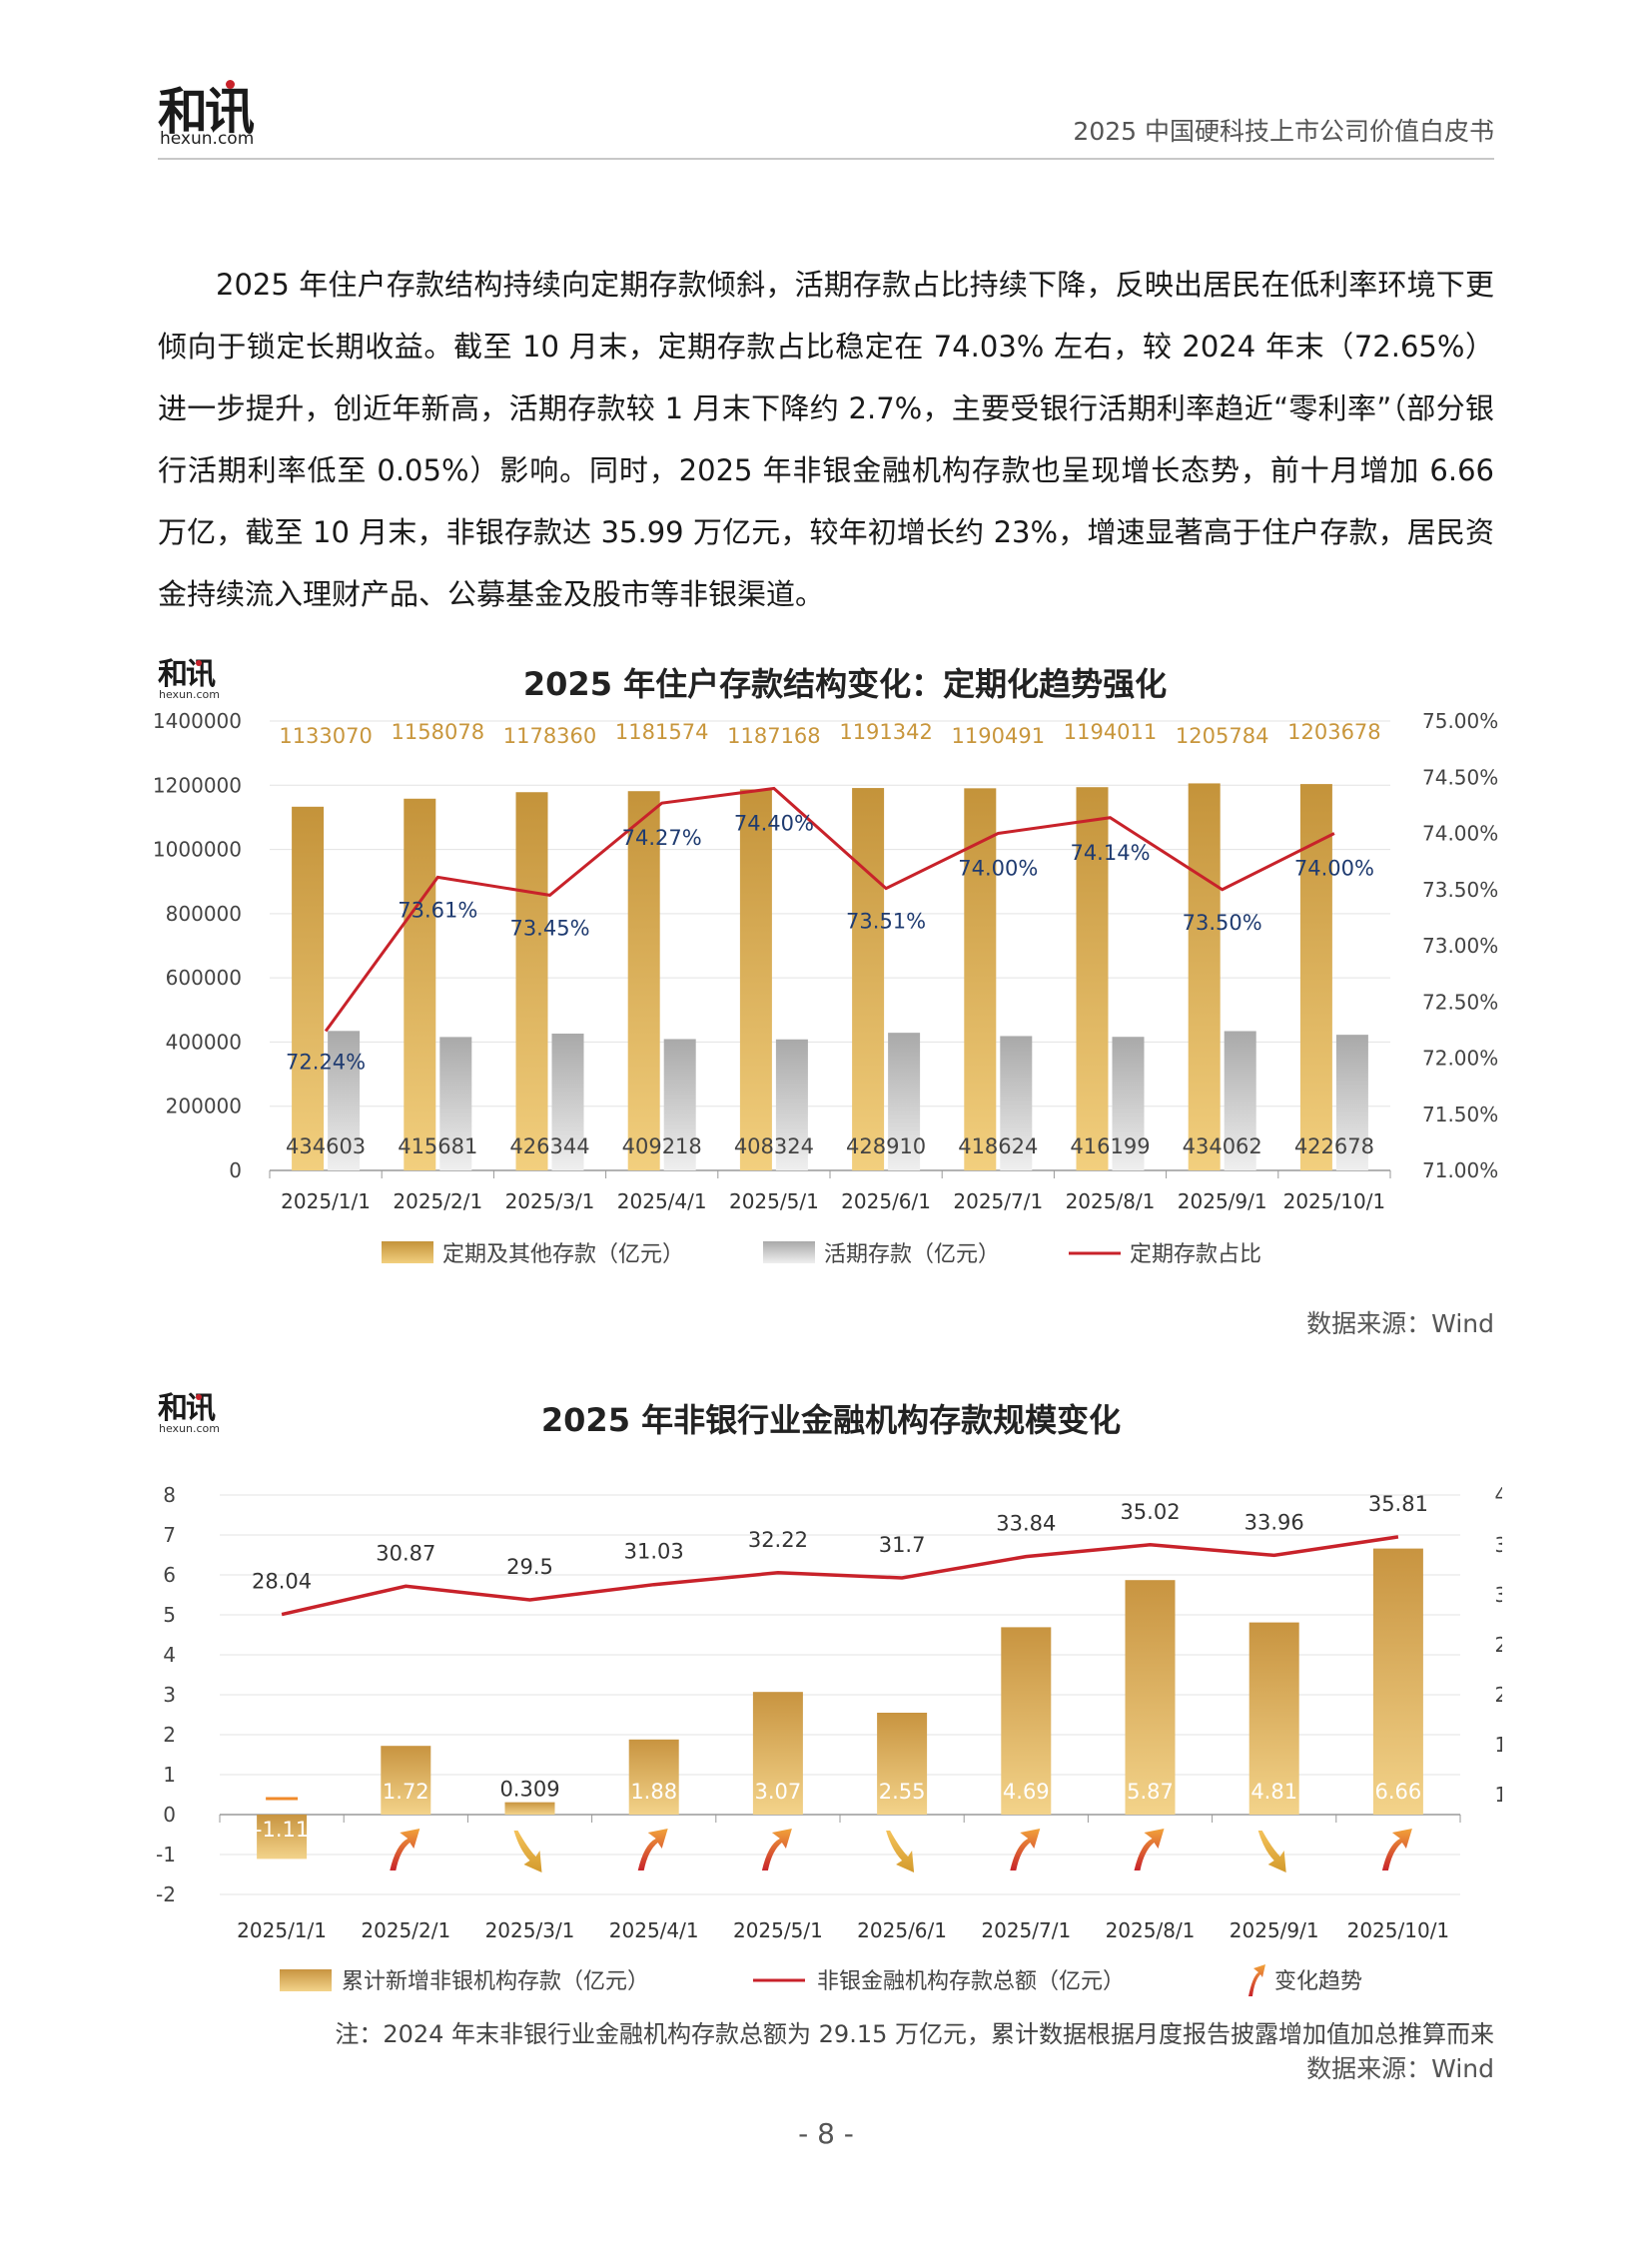 This screenshot has height=2242, width=1652. I want to click on chart1-fixed-data-label: 1187168, so click(774, 736).